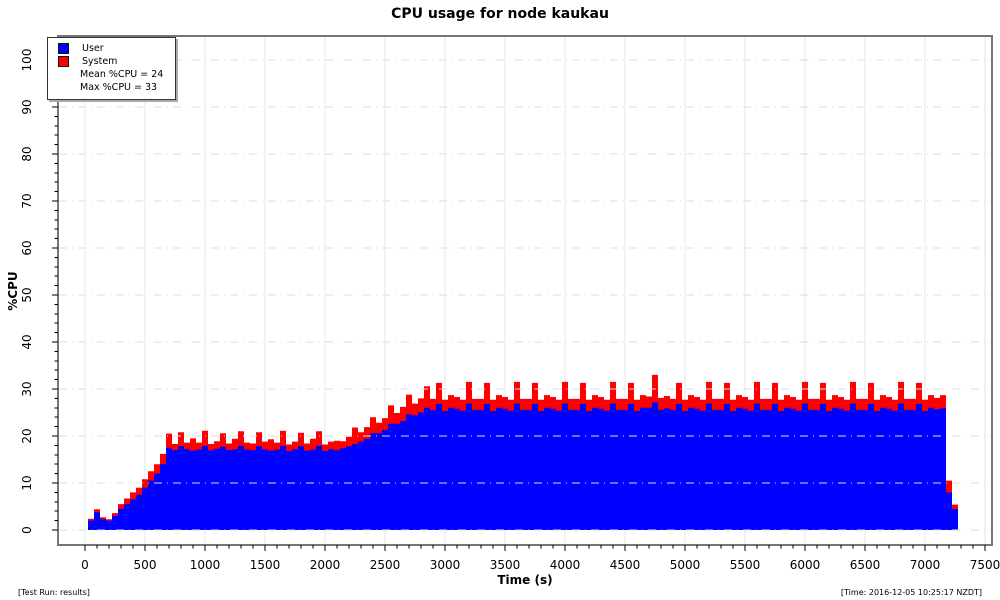  I want to click on y-axis-tick-label: 60, so click(27, 247).